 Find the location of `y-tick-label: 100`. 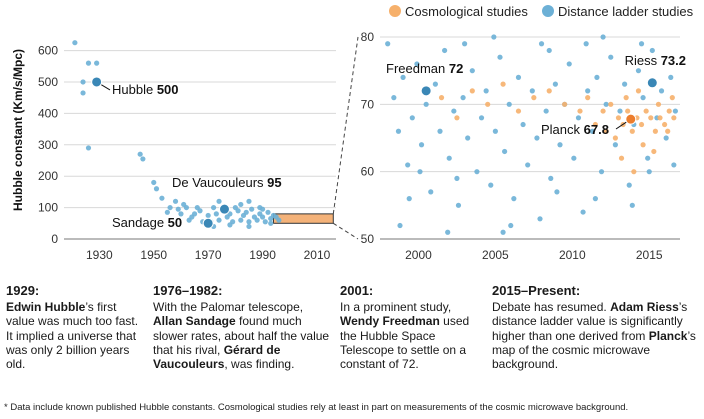

y-tick-label: 100 is located at coordinates (48, 208).